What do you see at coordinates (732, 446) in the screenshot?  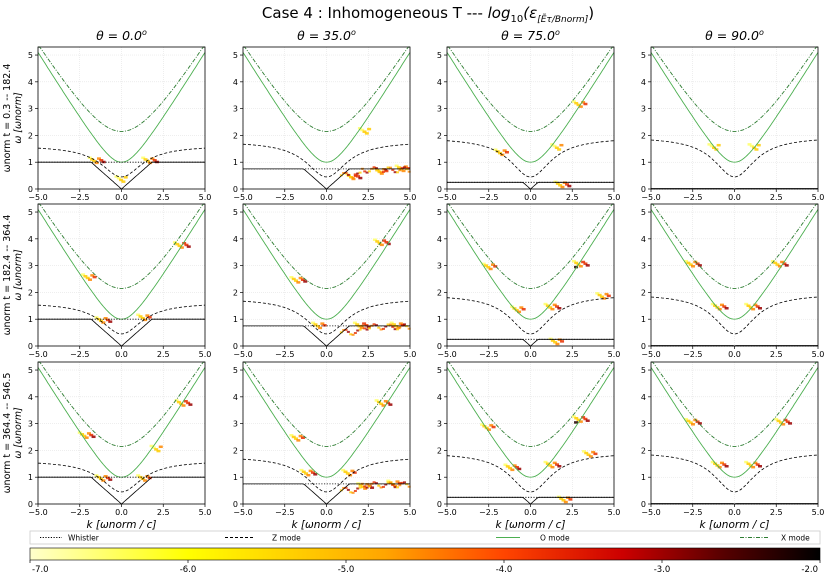 I see `panel-r2-c3: −5.0 −2.5 0.0 2.5 5.0 0 1 2 3 4 5 k [ωnorm / c]` at bounding box center [732, 446].